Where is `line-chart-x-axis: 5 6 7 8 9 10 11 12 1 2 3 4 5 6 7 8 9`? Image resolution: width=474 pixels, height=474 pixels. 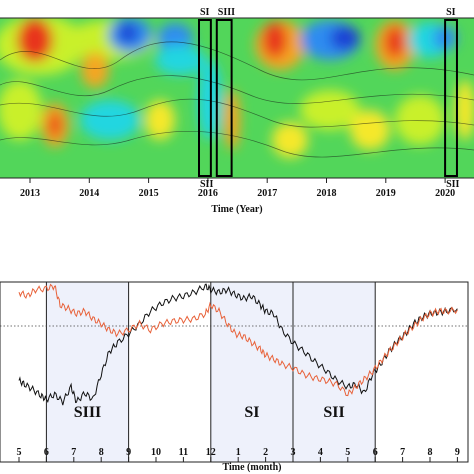
line-chart-x-axis: 5 6 7 8 9 10 11 12 1 2 3 4 5 6 7 8 9 is located at coordinates (238, 454).